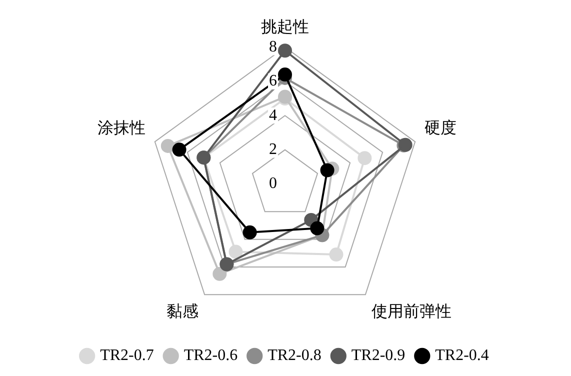 This screenshot has height=376, width=571. Describe the element at coordinates (121, 129) in the screenshot. I see `spoke-label: 涂抹性` at that location.